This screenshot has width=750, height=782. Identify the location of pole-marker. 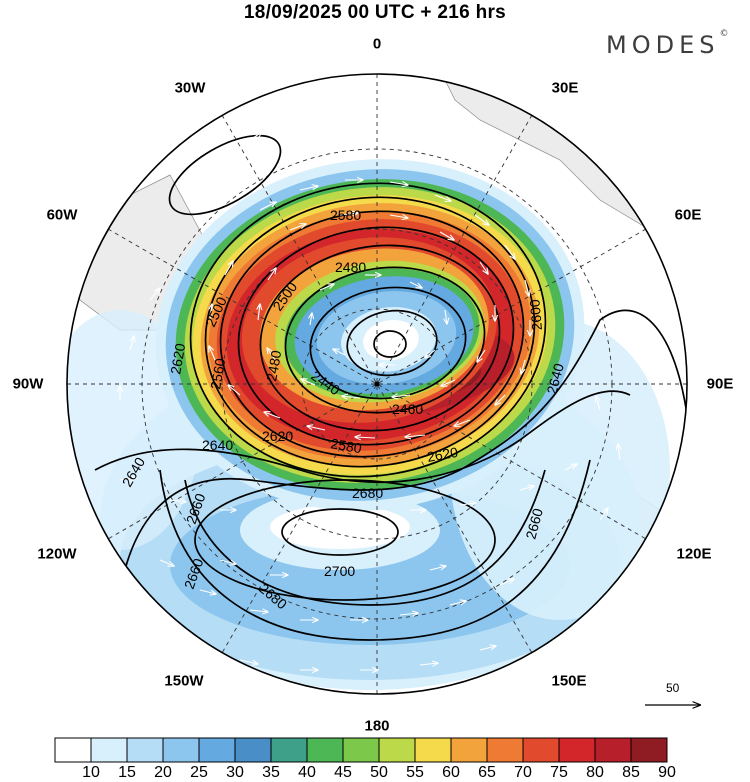
(377, 384).